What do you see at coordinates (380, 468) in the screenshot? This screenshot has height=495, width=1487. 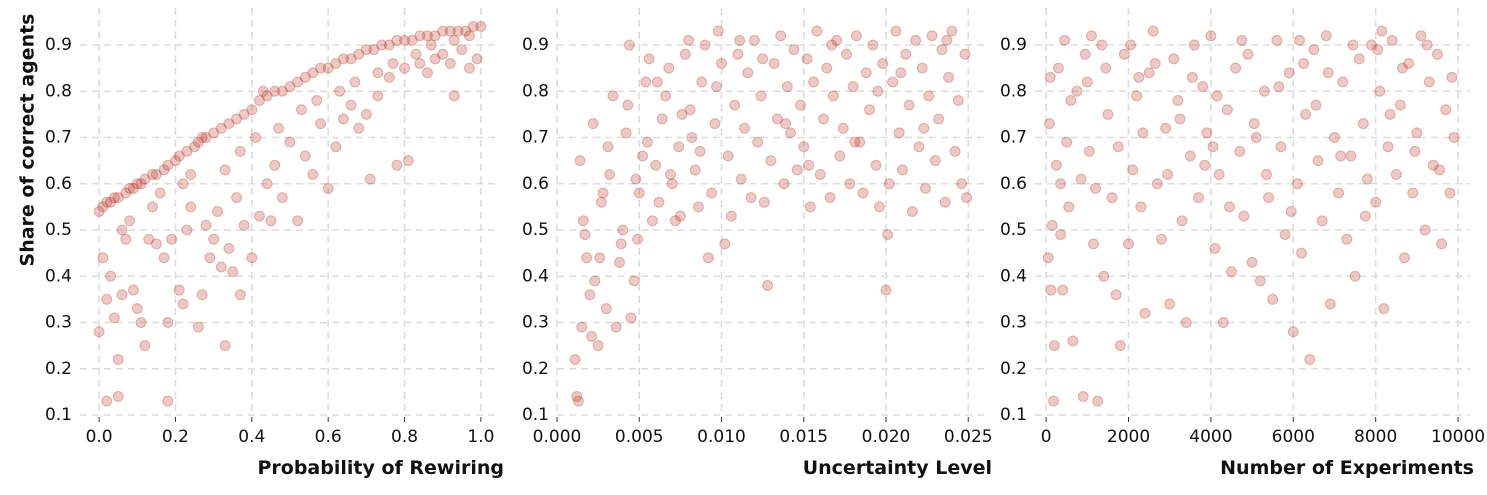 I see `x-axis-title: Probability of Rewiring` at bounding box center [380, 468].